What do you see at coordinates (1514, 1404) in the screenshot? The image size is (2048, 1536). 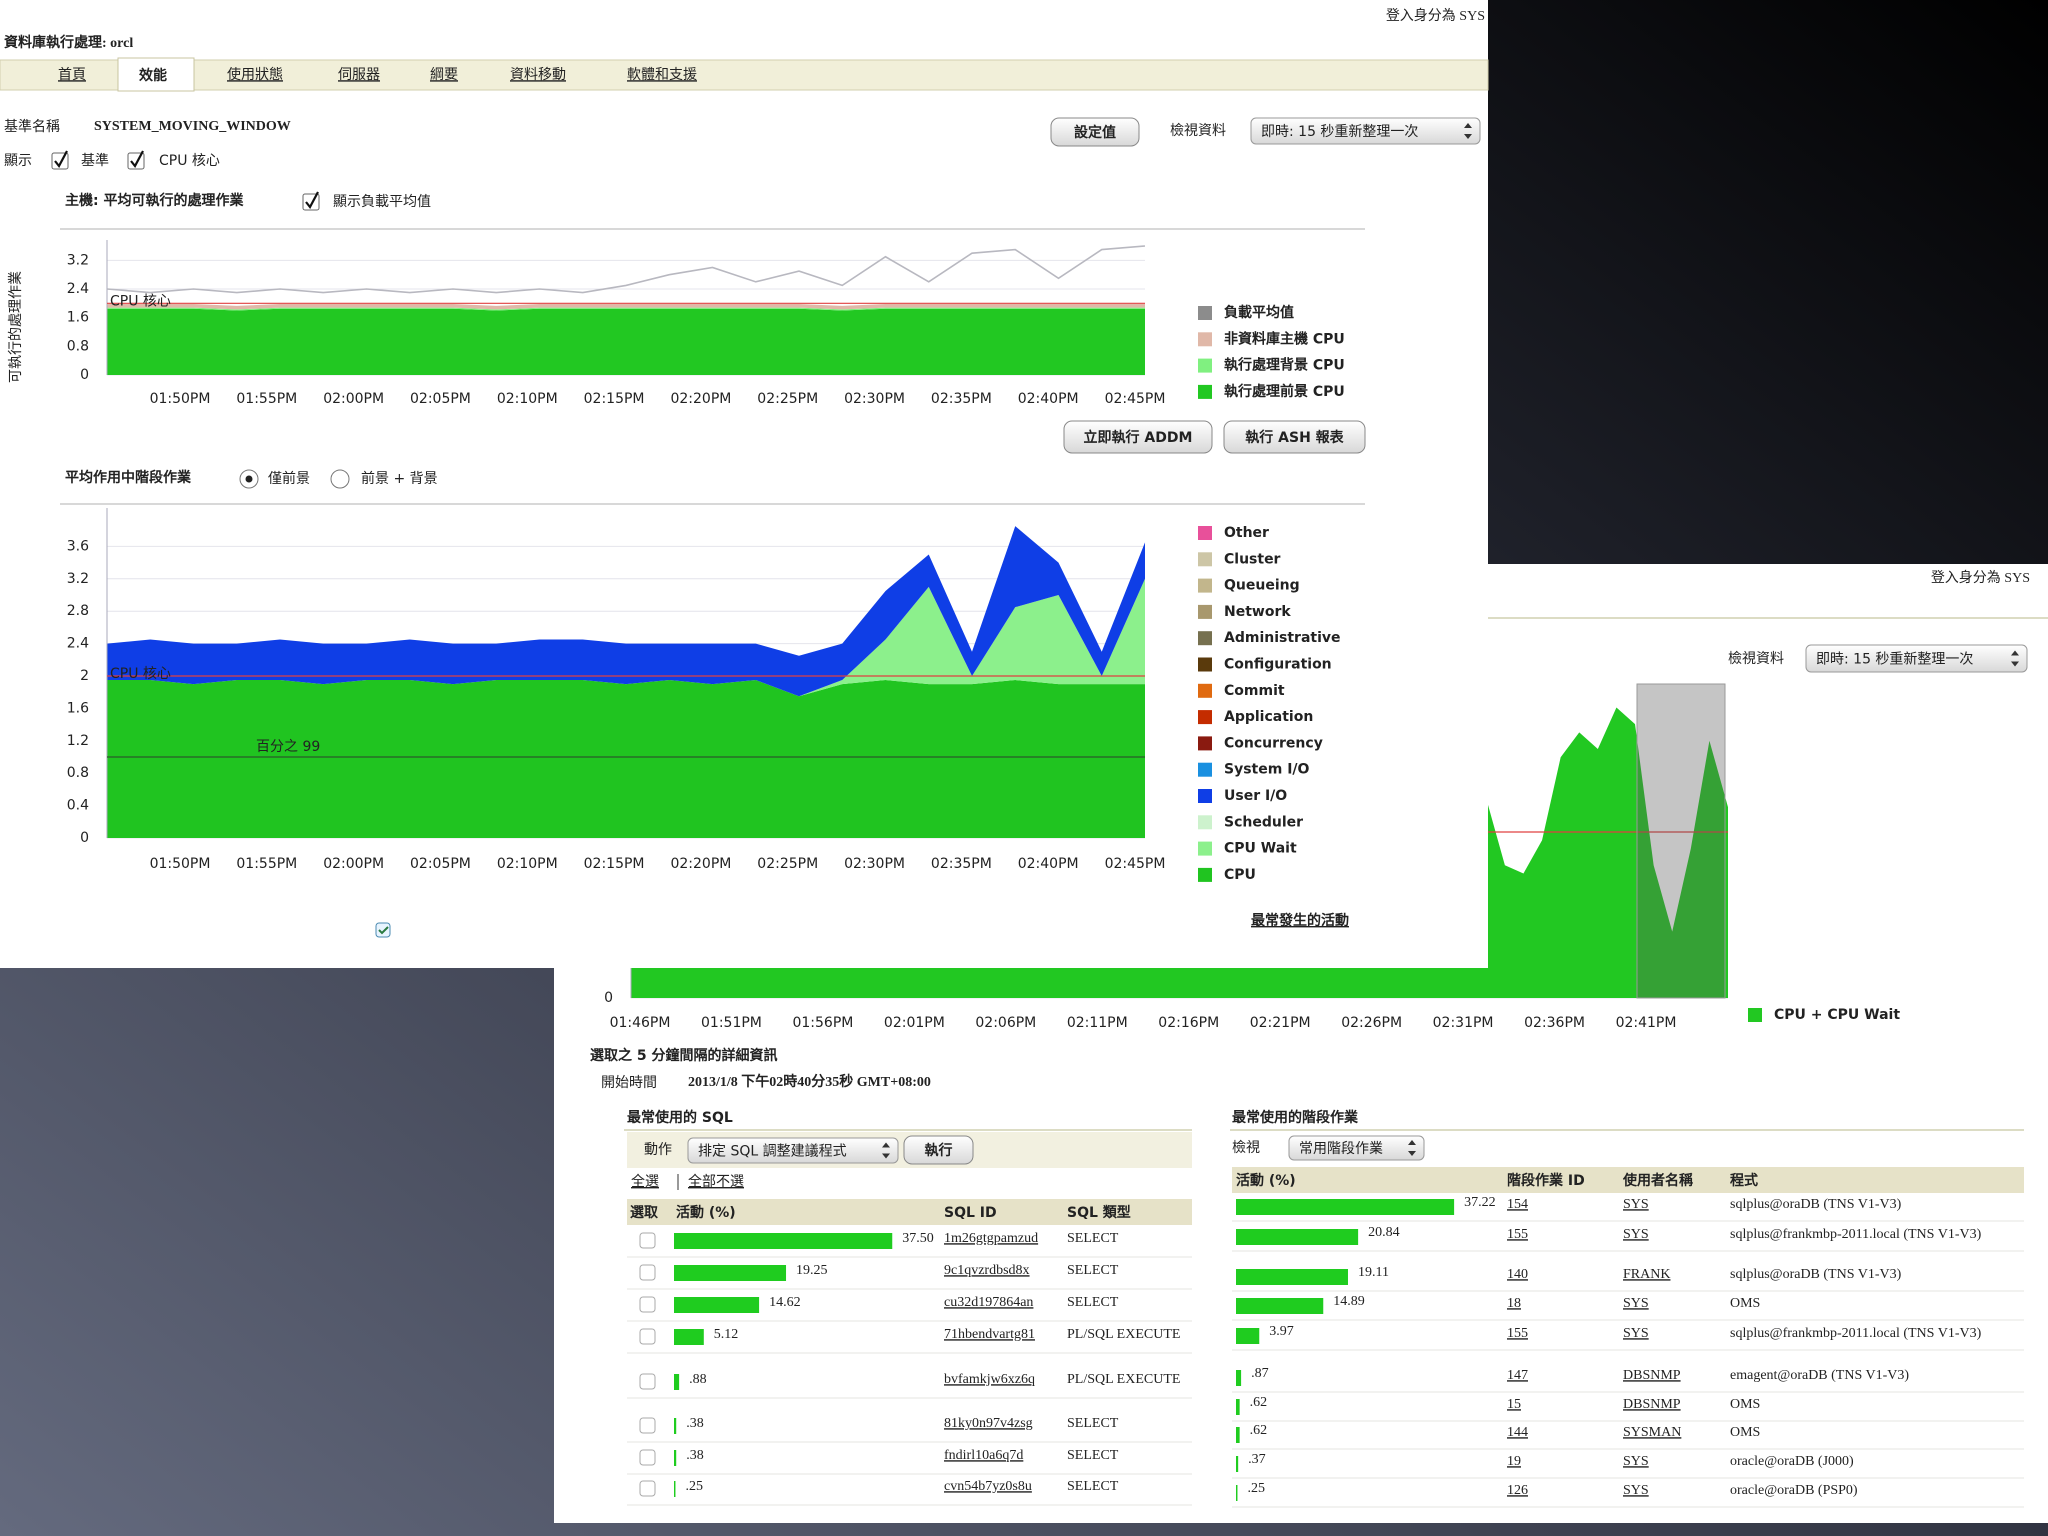 I see `session-id: 15` at bounding box center [1514, 1404].